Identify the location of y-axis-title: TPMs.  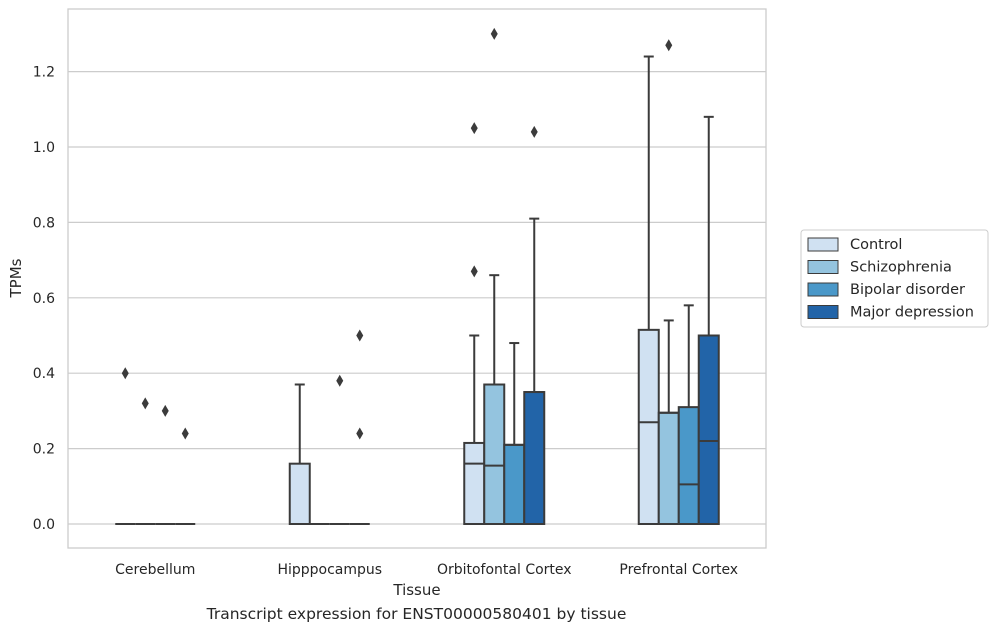
(16, 278).